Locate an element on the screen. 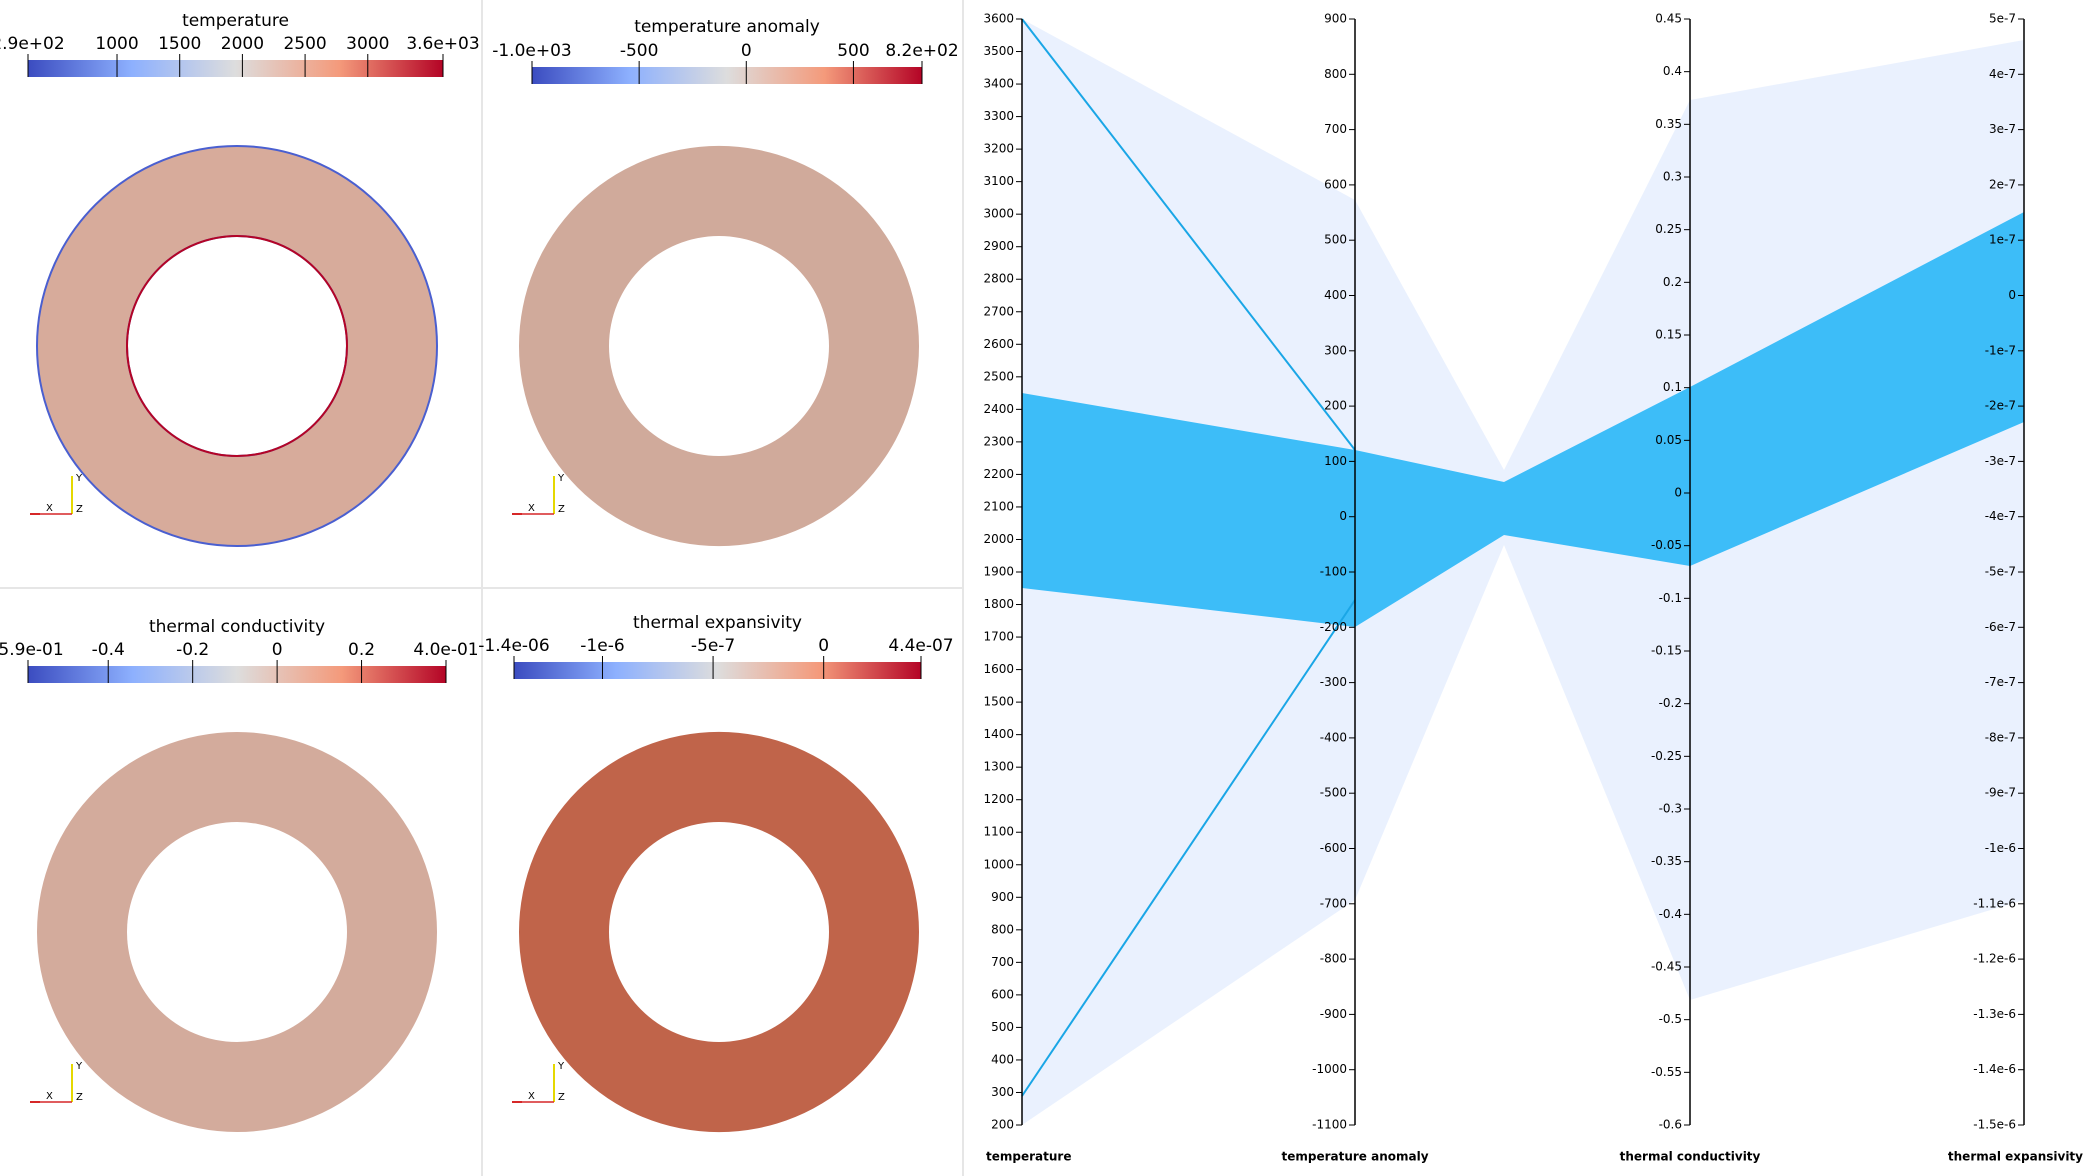 The width and height of the screenshot is (2087, 1176). axis-tick-label: 2000 is located at coordinates (998, 539).